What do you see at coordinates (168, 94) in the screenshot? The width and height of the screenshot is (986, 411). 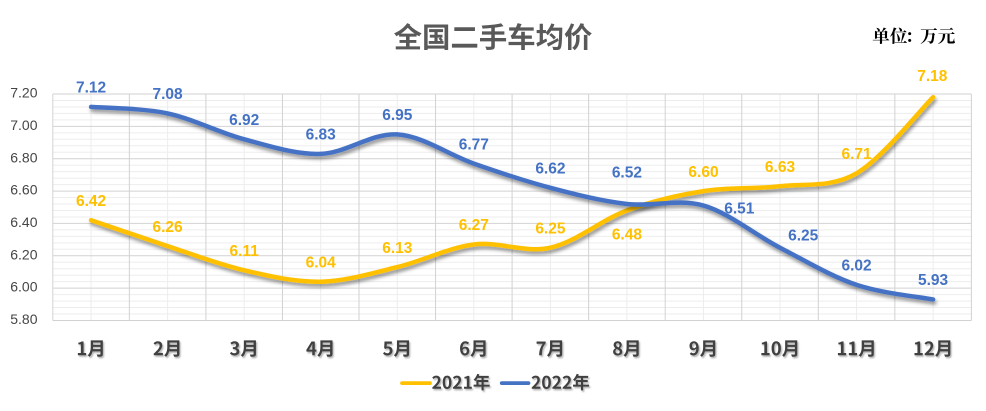 I see `svg-text: 7.08` at bounding box center [168, 94].